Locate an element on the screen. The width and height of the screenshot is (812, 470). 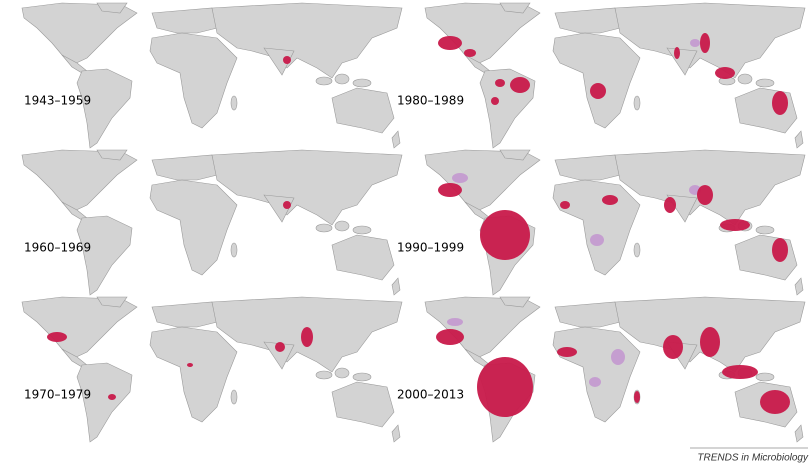
map-panel: 1970–1979 is located at coordinates (212, 369).